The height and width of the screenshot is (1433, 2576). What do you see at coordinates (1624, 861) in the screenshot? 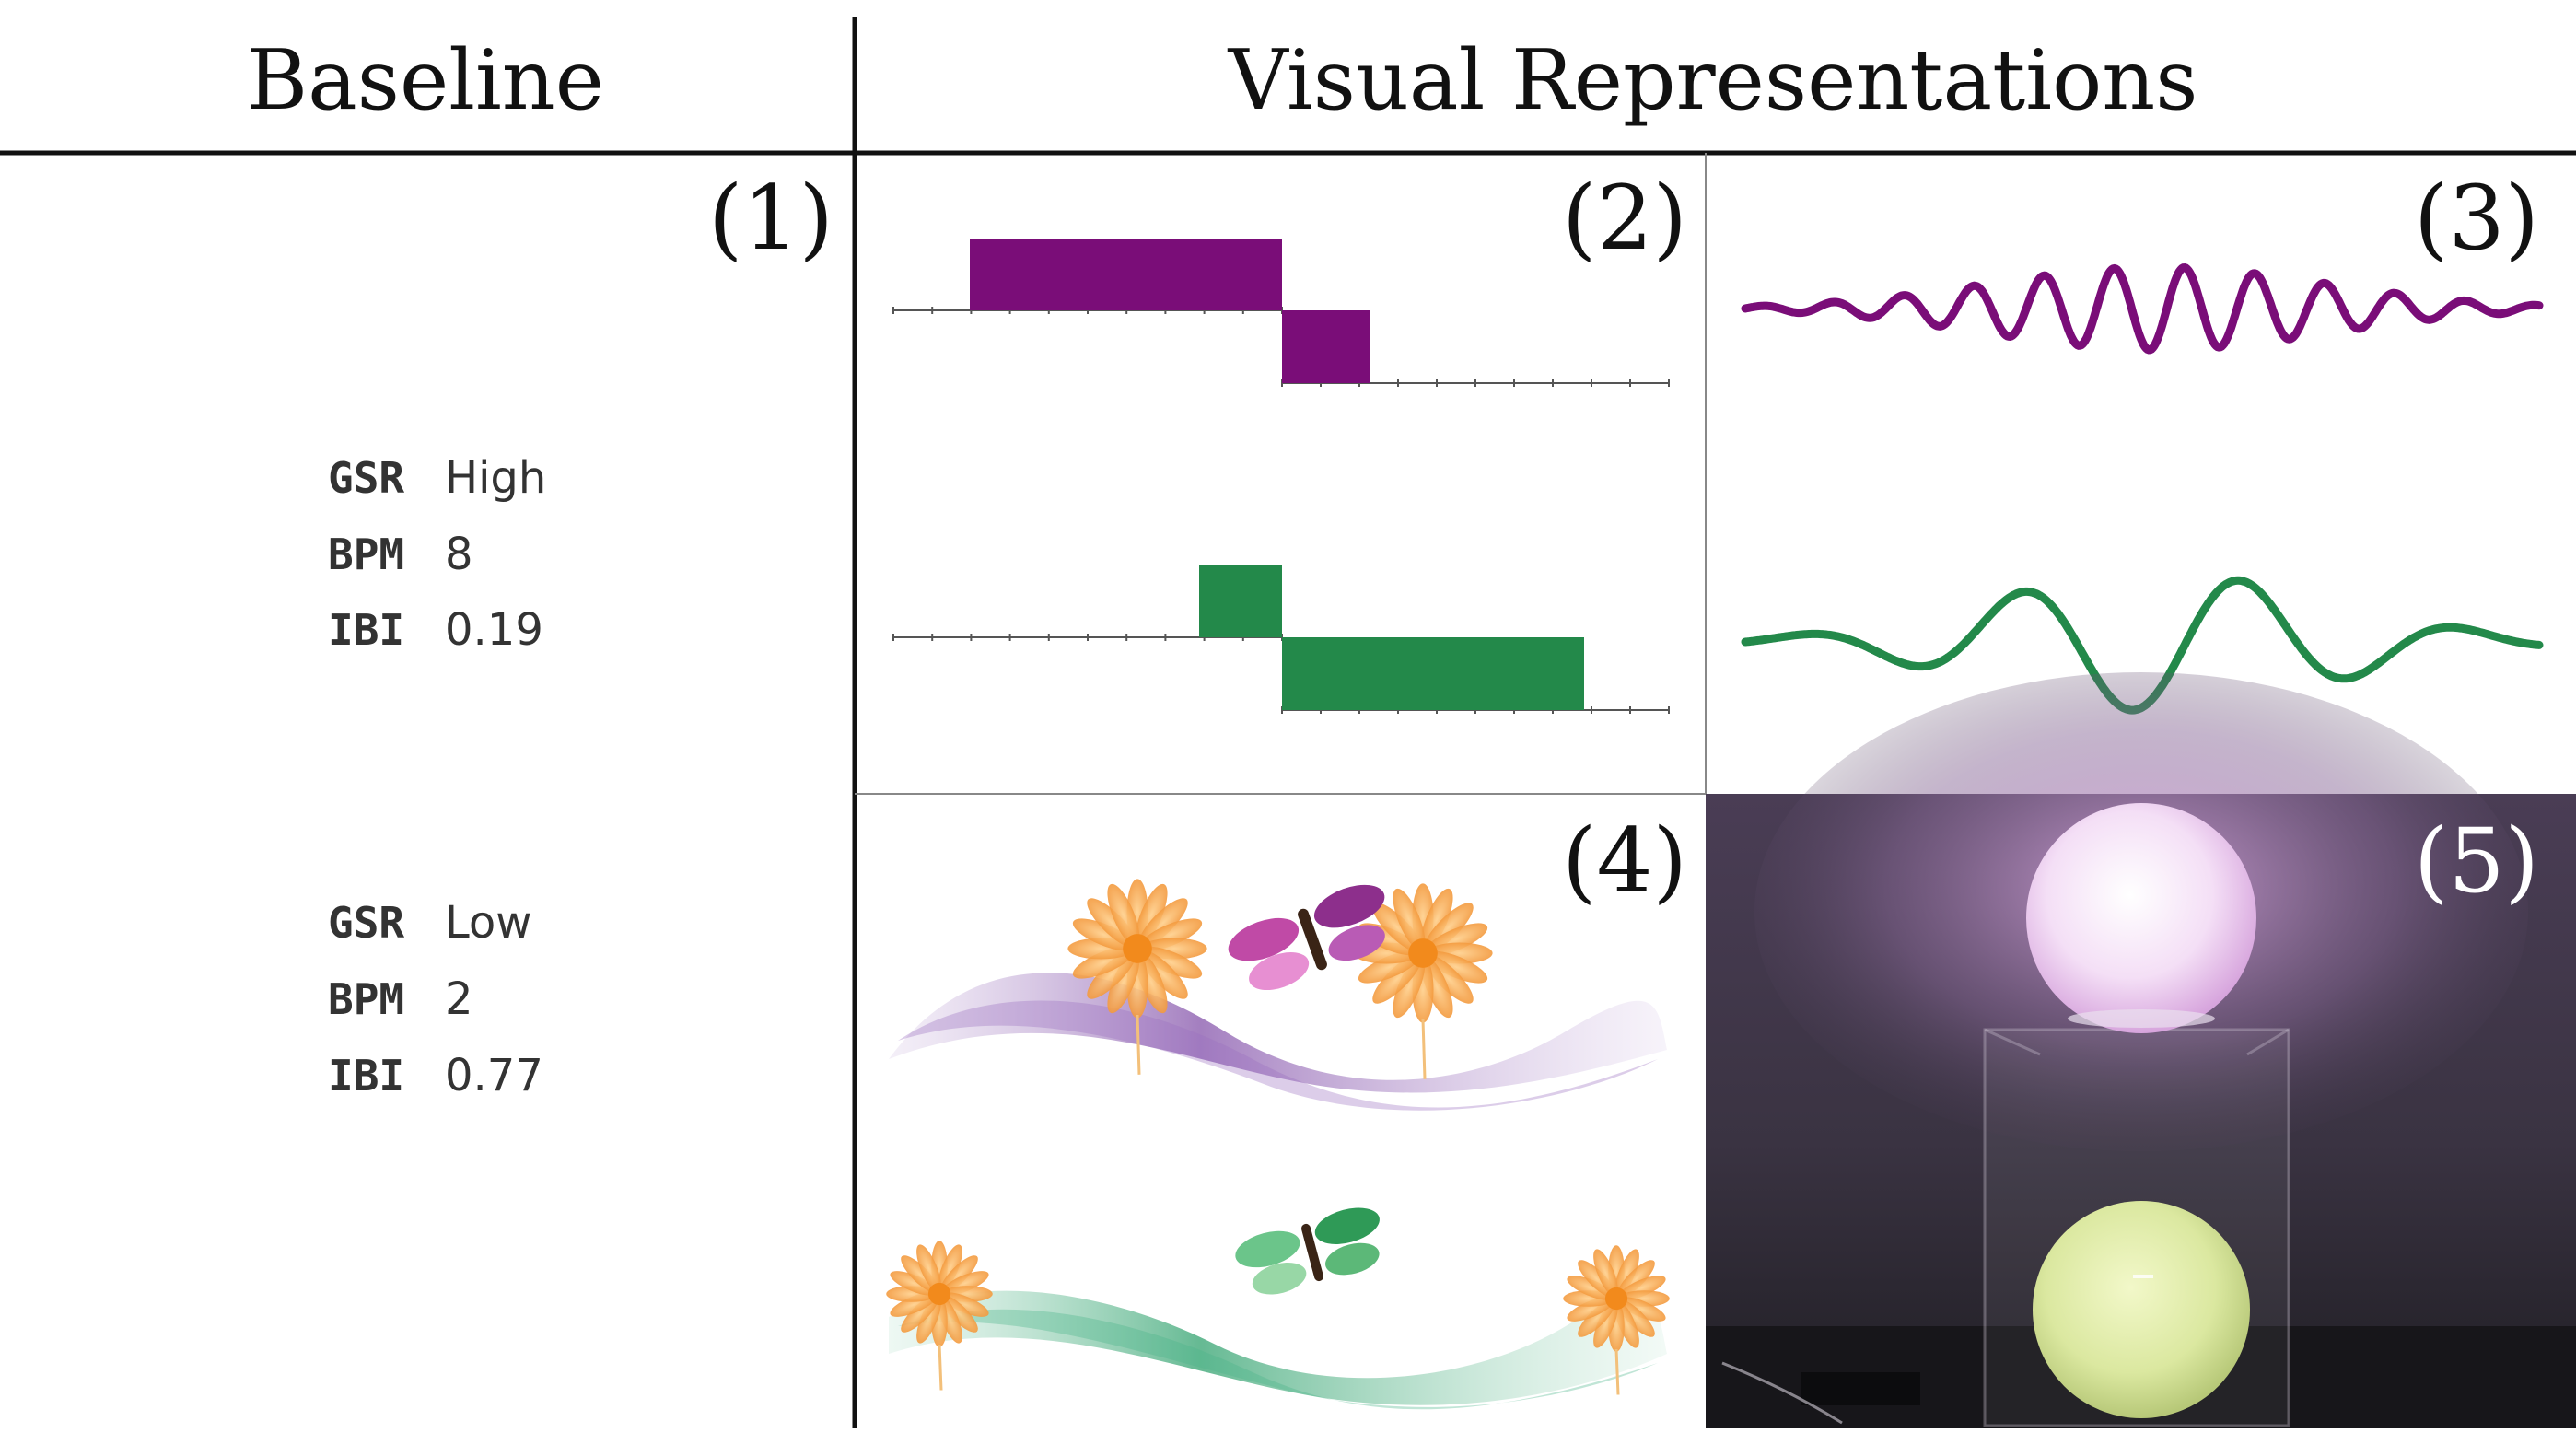
I see `panel-4-label: (4)` at bounding box center [1624, 861].